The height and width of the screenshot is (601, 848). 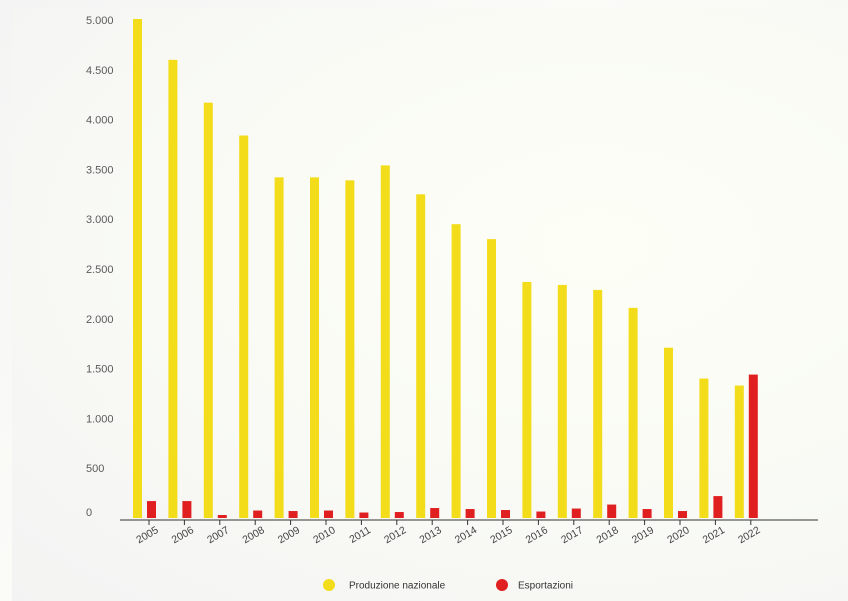 I want to click on x-tick-label: 2020, so click(x=678, y=535).